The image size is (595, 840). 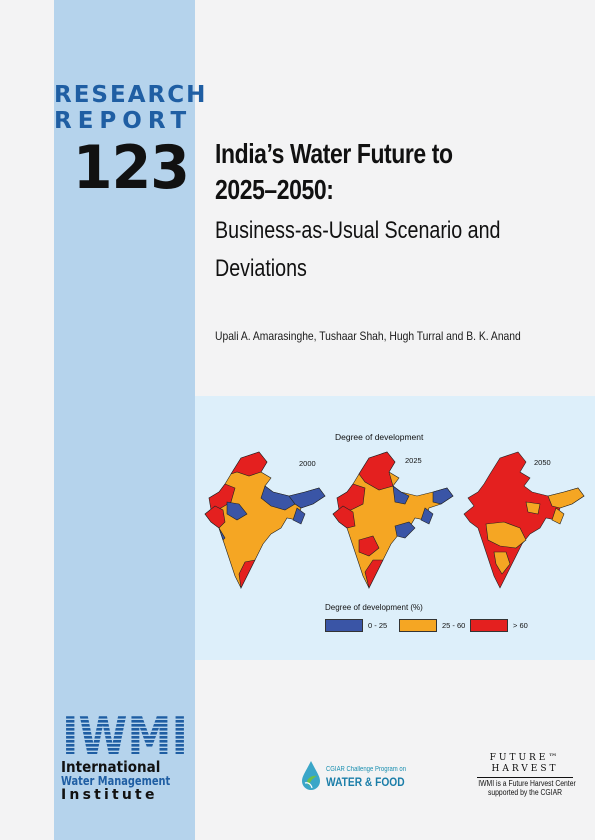 I want to click on challenge-program-logo: CGIAR Challenge Program on WATER & FOOD, so click(x=358, y=775).